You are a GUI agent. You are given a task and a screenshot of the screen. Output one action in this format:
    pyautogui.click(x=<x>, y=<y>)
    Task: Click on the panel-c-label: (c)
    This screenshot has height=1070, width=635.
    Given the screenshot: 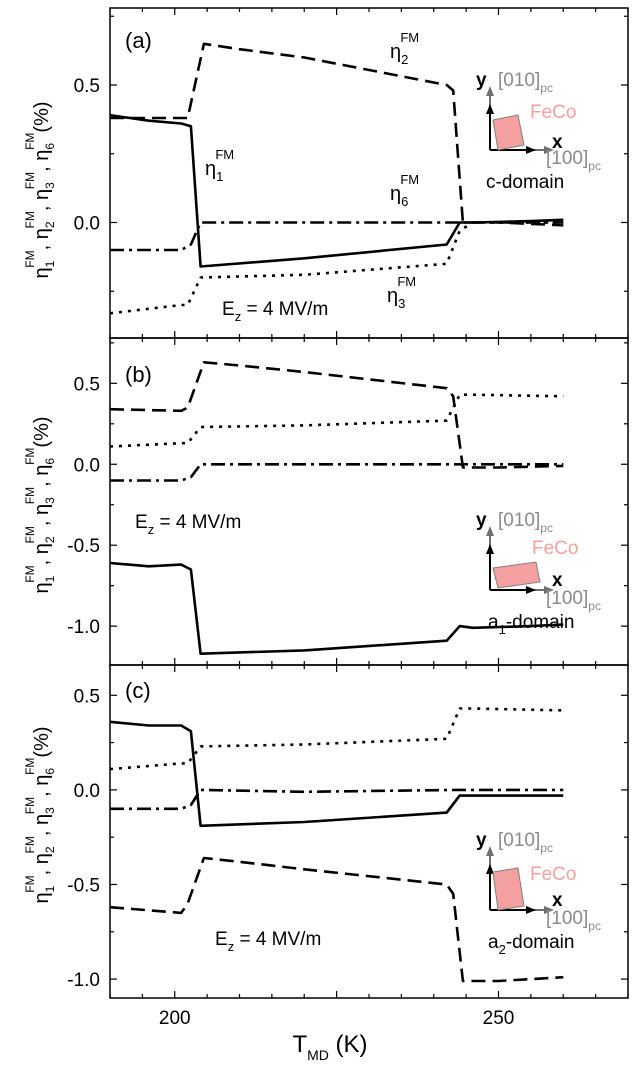 What is the action you would take?
    pyautogui.click(x=138, y=690)
    